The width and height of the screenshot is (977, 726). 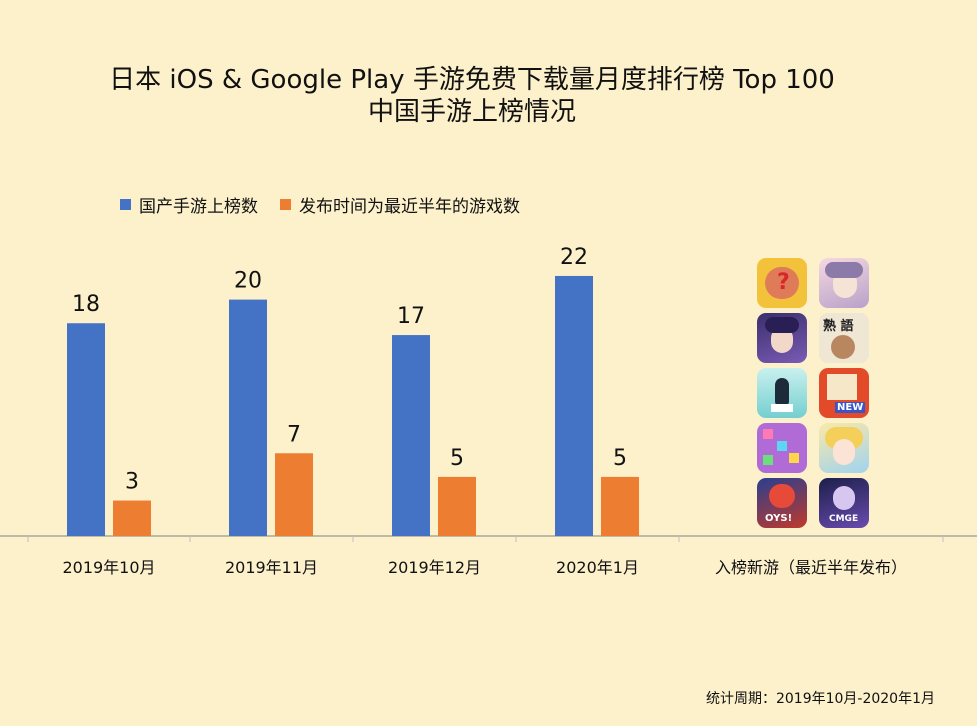 What do you see at coordinates (271, 567) in the screenshot?
I see `x-tick-label: 2019年11月` at bounding box center [271, 567].